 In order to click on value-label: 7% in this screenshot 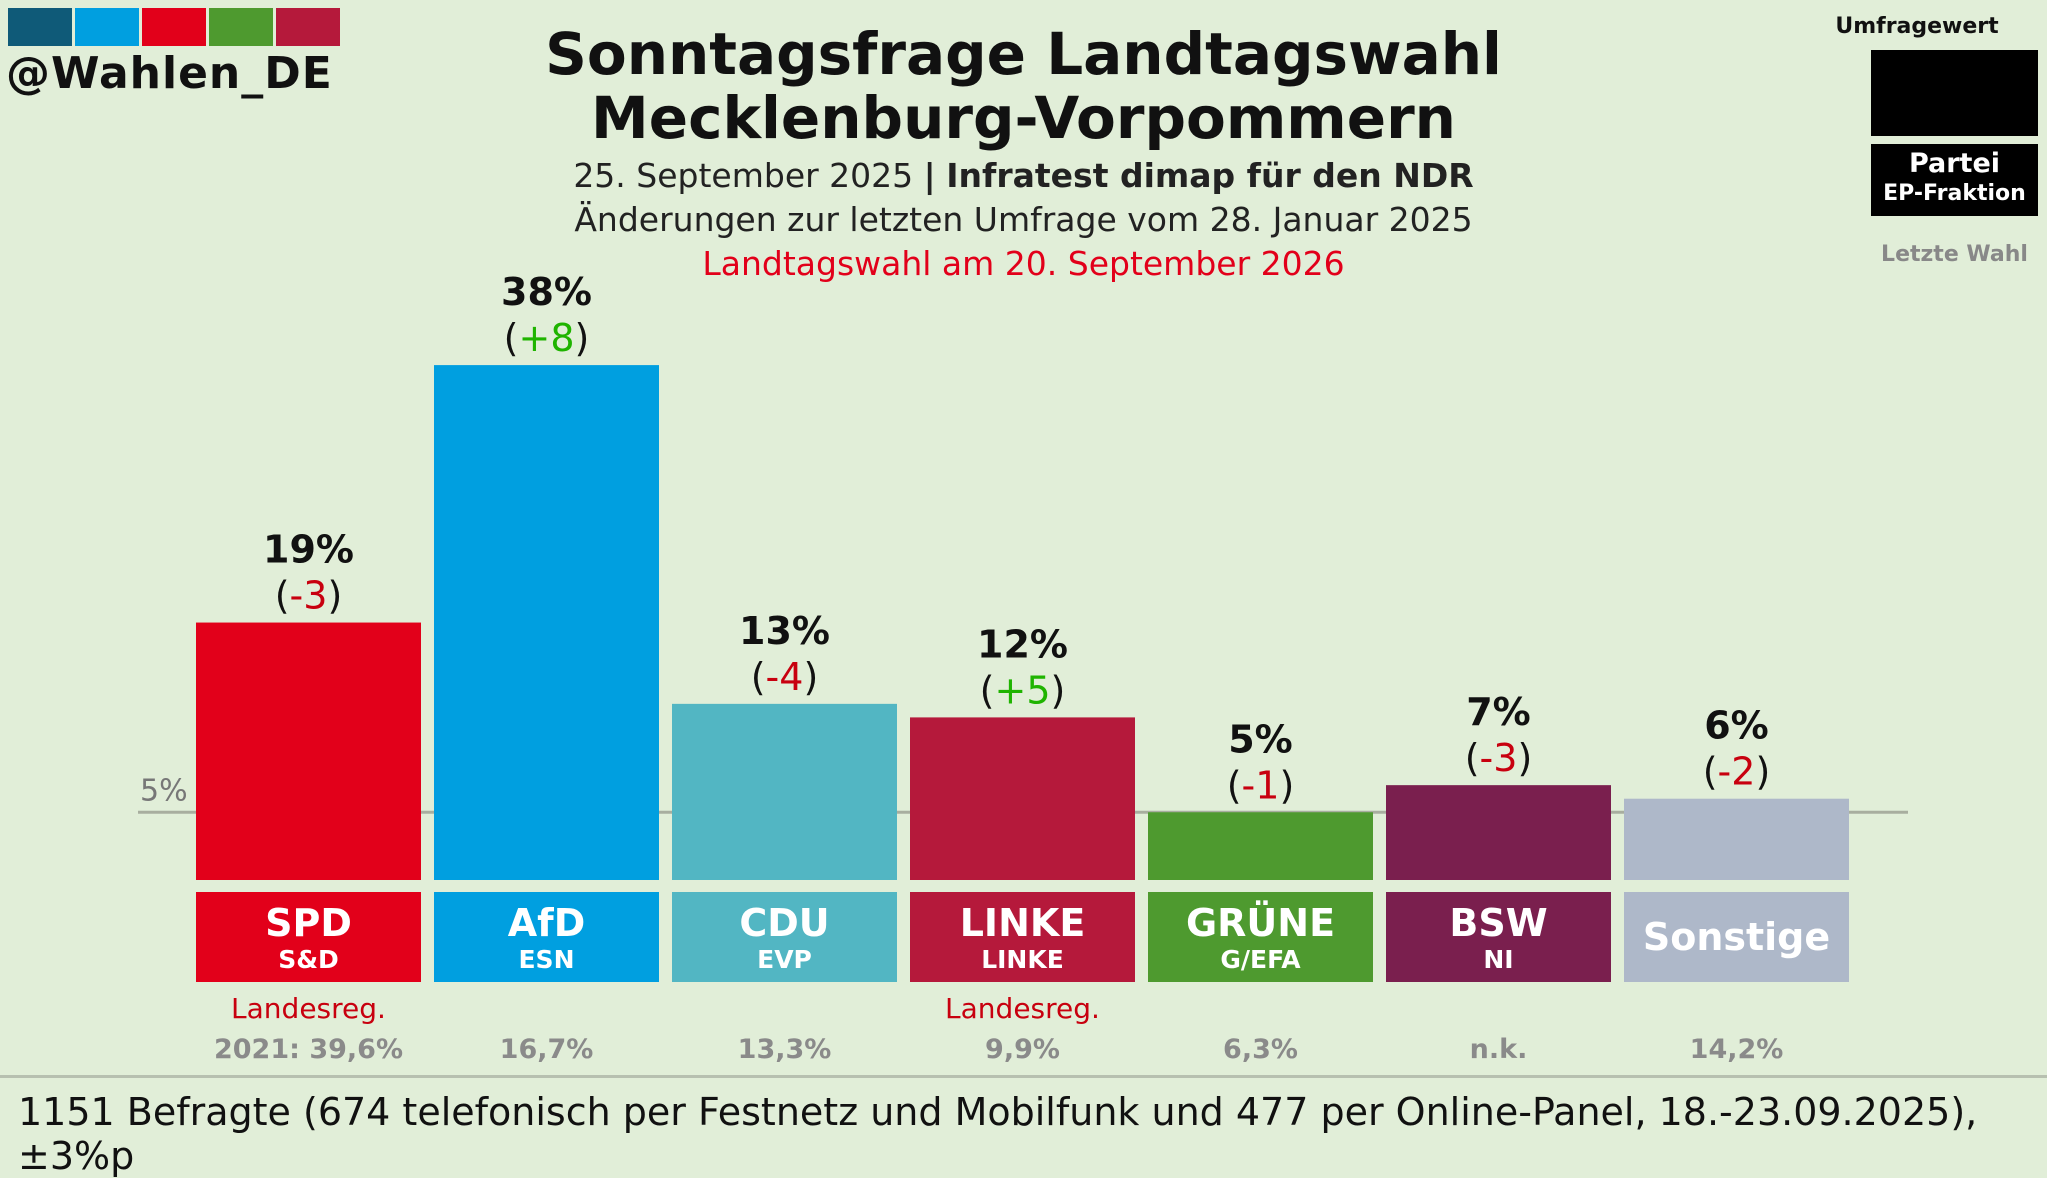, I will do `click(1498, 712)`.